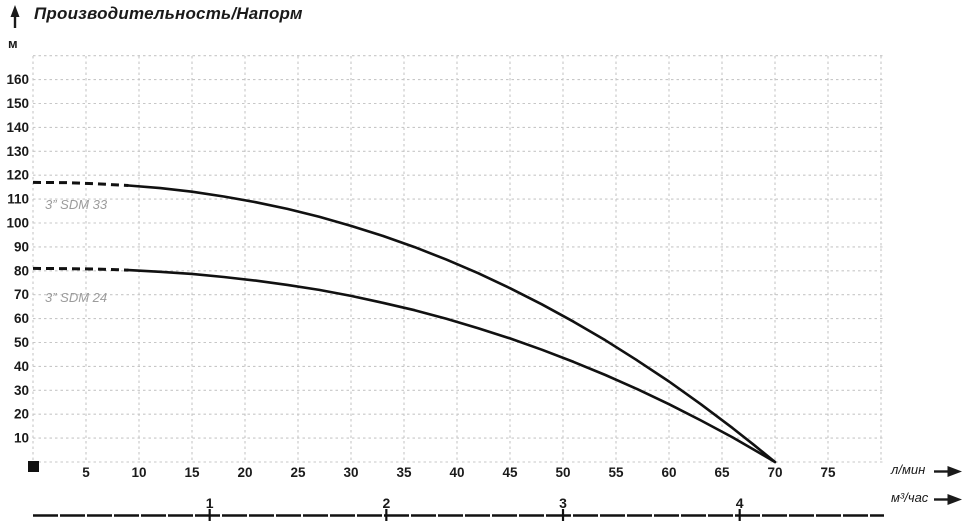 The height and width of the screenshot is (523, 972). What do you see at coordinates (510, 472) in the screenshot?
I see `x-tick-label: 45` at bounding box center [510, 472].